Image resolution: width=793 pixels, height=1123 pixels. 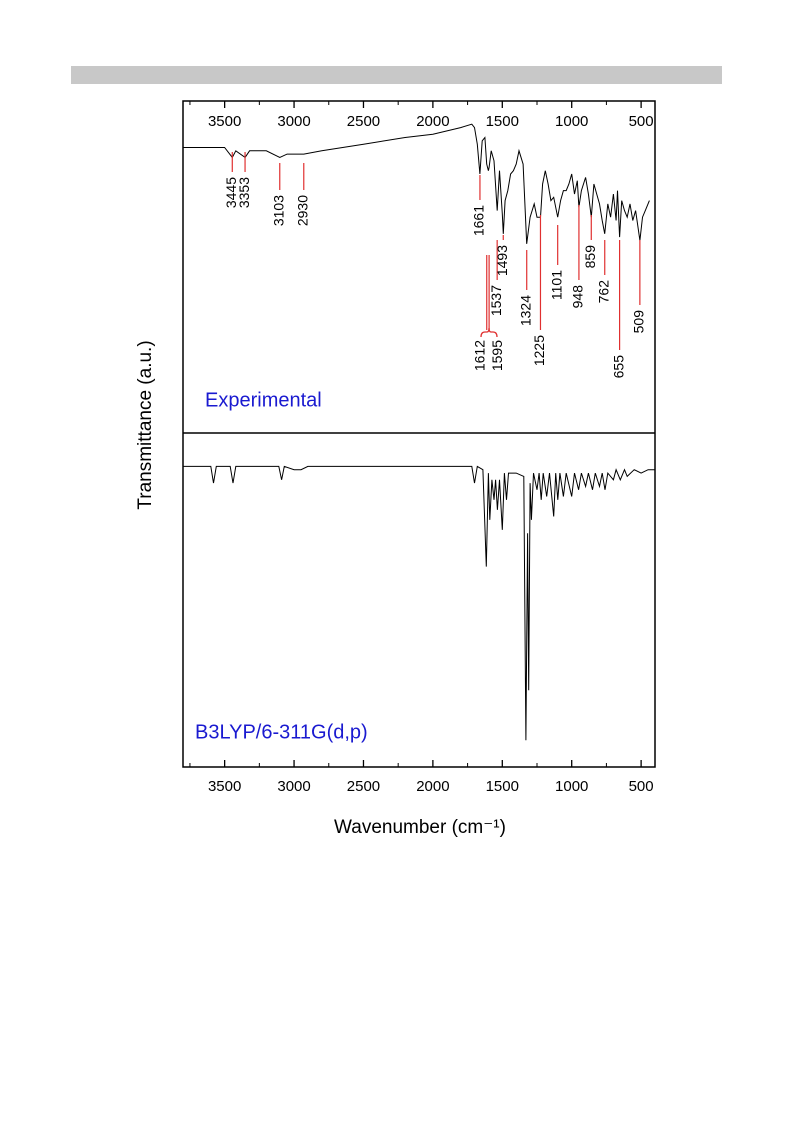 I want to click on annotation-label: 1595, so click(x=497, y=355).